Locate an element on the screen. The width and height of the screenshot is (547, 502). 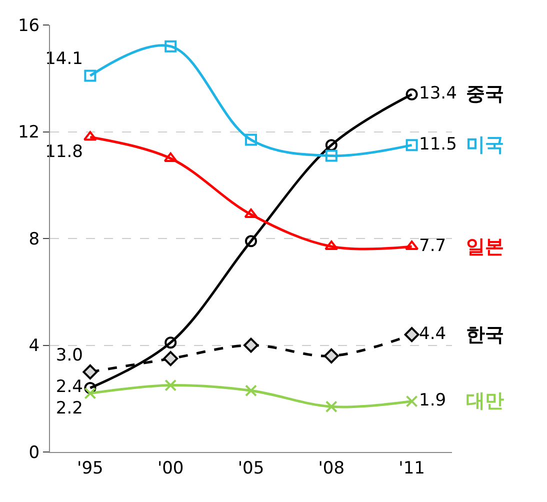
data-label: 3.0 is located at coordinates (69, 355).